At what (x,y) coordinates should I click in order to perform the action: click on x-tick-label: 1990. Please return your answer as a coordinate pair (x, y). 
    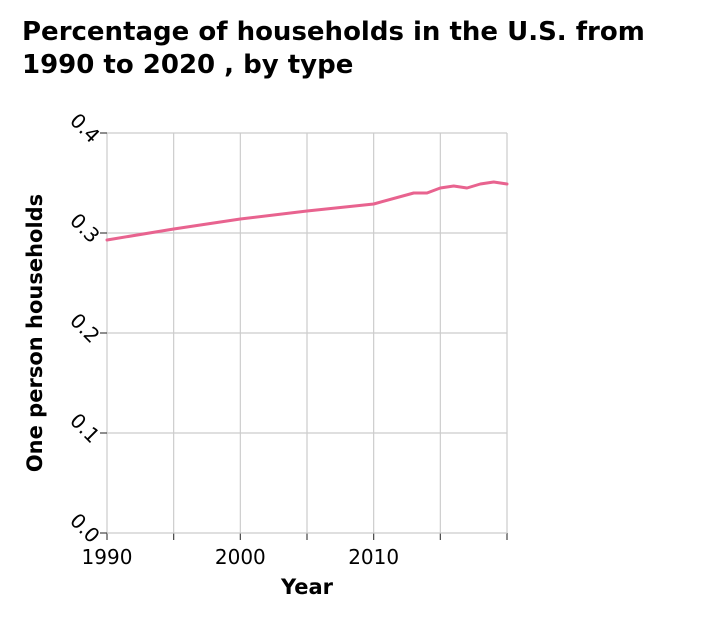
    Looking at the image, I should click on (107, 557).